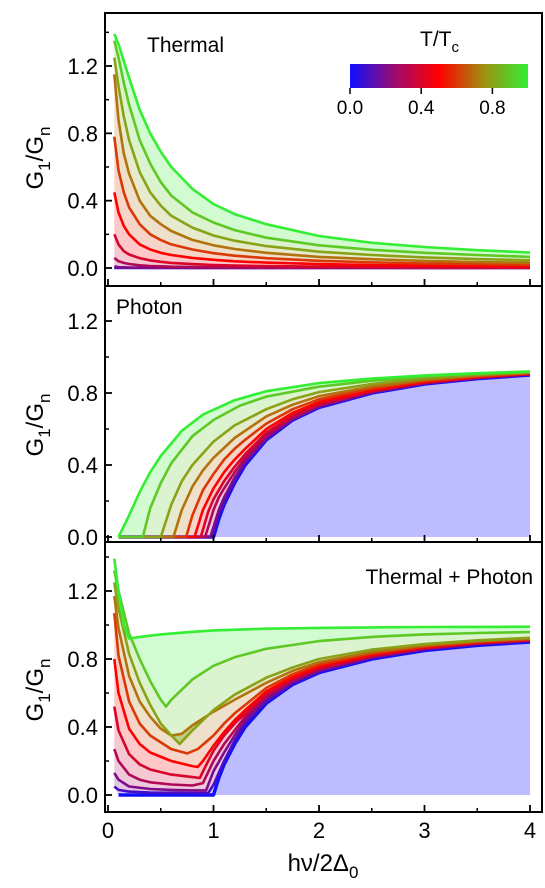  Describe the element at coordinates (350, 108) in the screenshot. I see `colorbar-tick-label: 0.0` at that location.